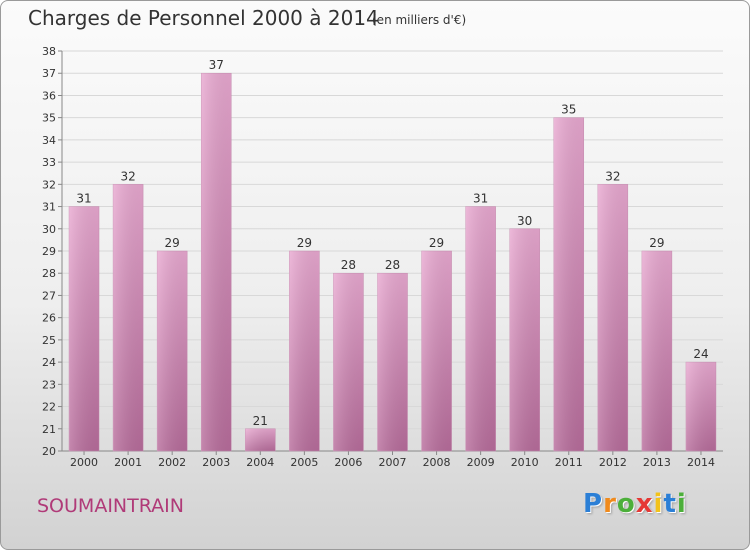  I want to click on y-tick-label: 35, so click(49, 118).